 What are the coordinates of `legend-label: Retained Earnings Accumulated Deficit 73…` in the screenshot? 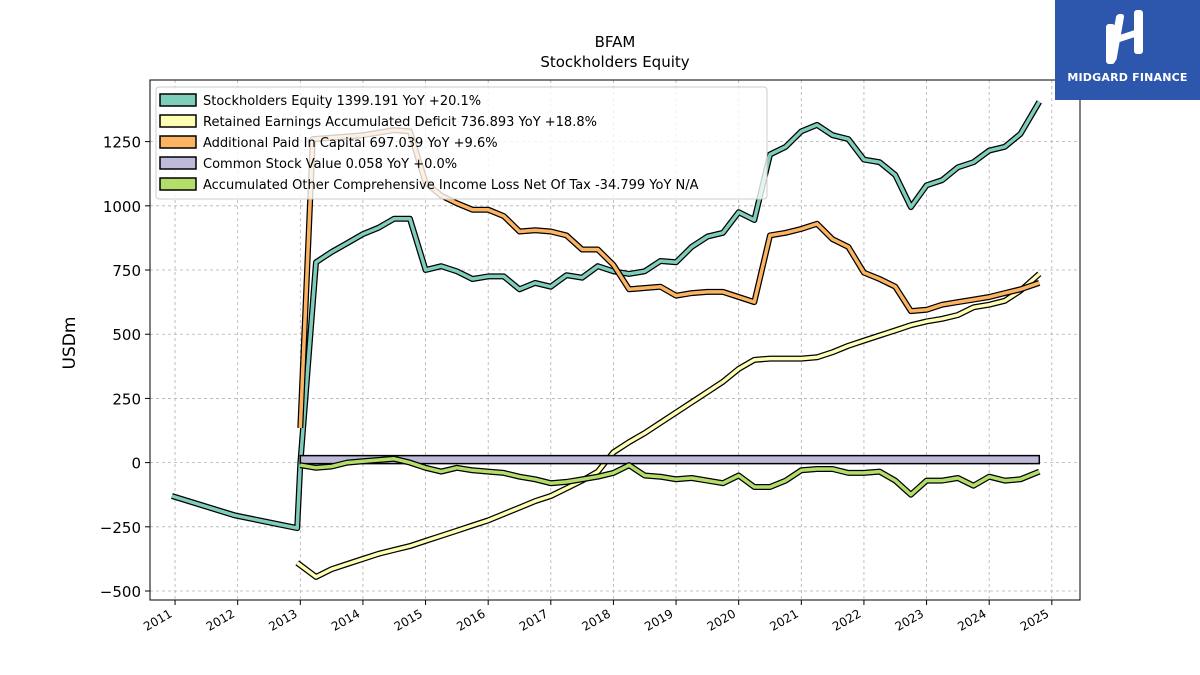 It's located at (400, 122).